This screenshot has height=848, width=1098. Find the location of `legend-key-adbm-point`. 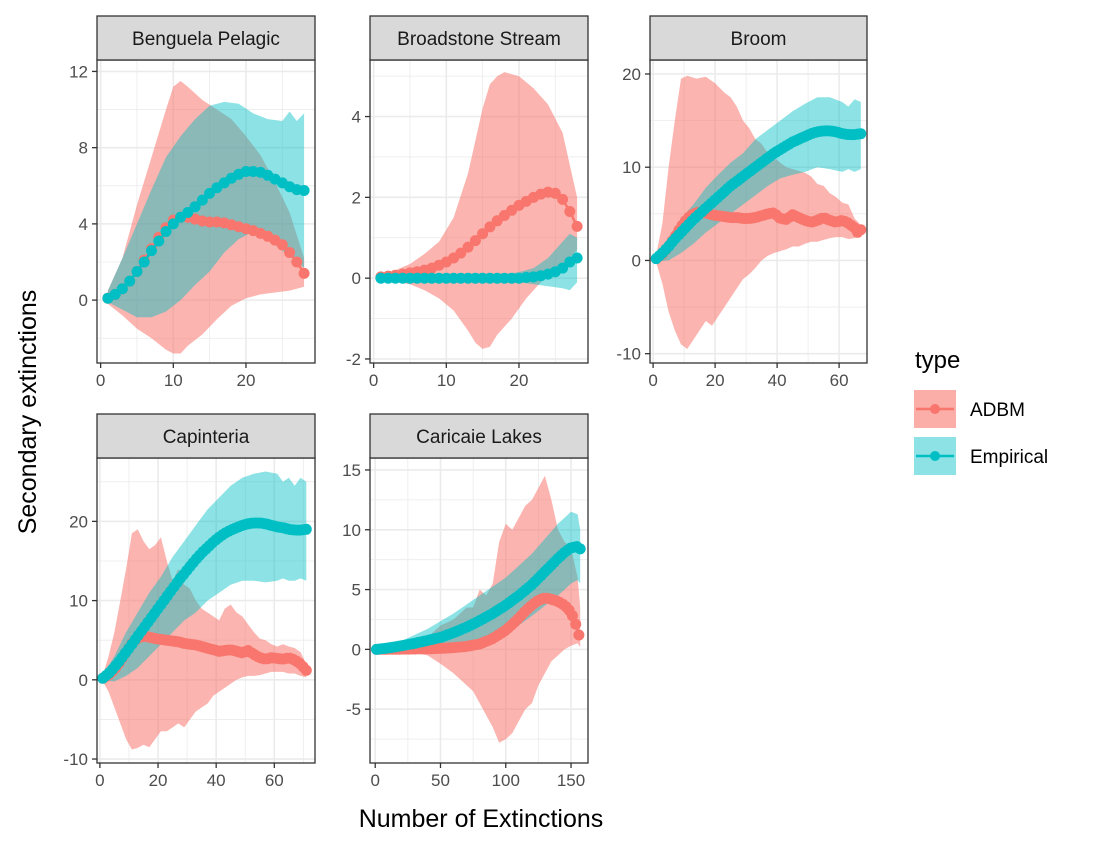

legend-key-adbm-point is located at coordinates (935, 409).